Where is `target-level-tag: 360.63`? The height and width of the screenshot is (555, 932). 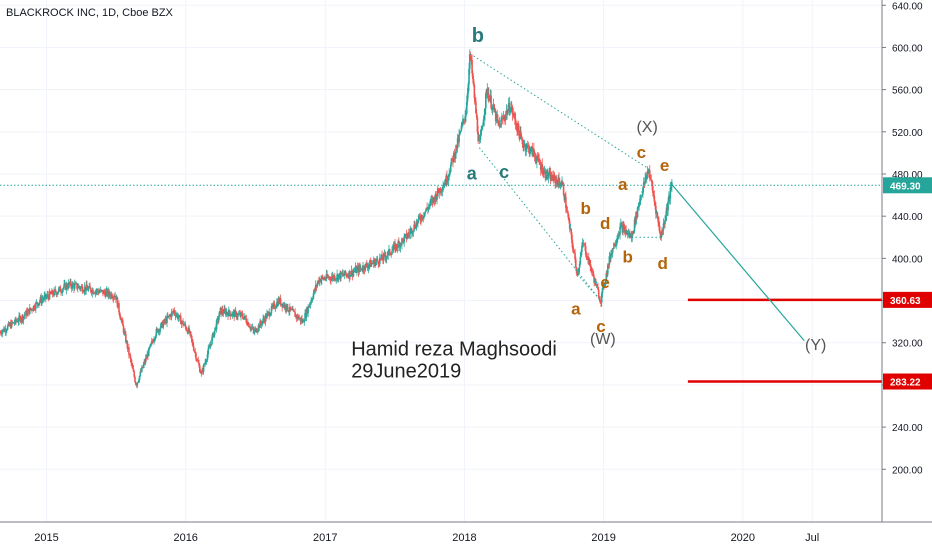 target-level-tag: 360.63 is located at coordinates (905, 301).